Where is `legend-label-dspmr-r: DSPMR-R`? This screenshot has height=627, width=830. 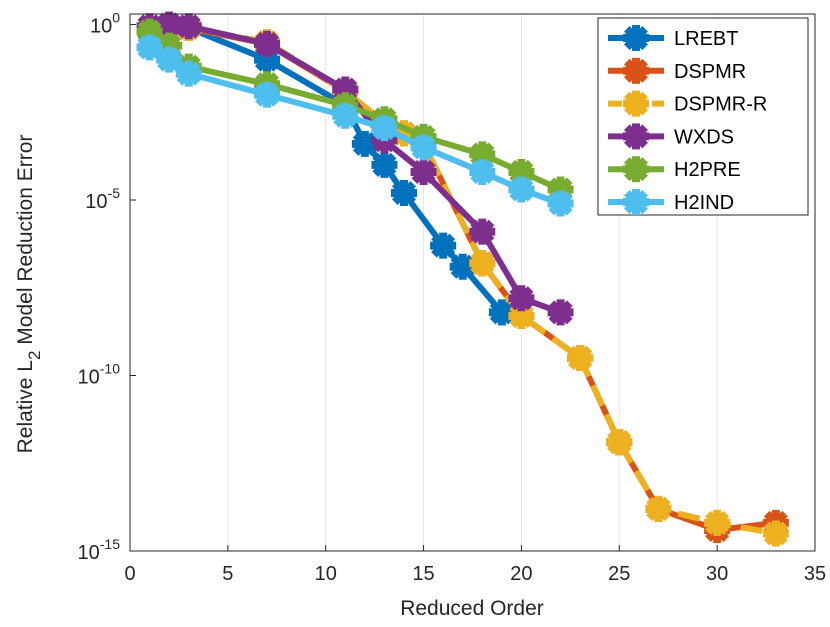 legend-label-dspmr-r: DSPMR-R is located at coordinates (720, 105).